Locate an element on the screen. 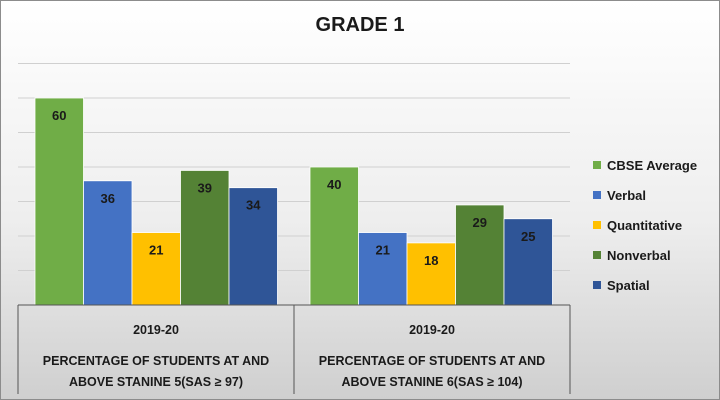 This screenshot has height=400, width=720. legend-label: Quantitative is located at coordinates (645, 225).